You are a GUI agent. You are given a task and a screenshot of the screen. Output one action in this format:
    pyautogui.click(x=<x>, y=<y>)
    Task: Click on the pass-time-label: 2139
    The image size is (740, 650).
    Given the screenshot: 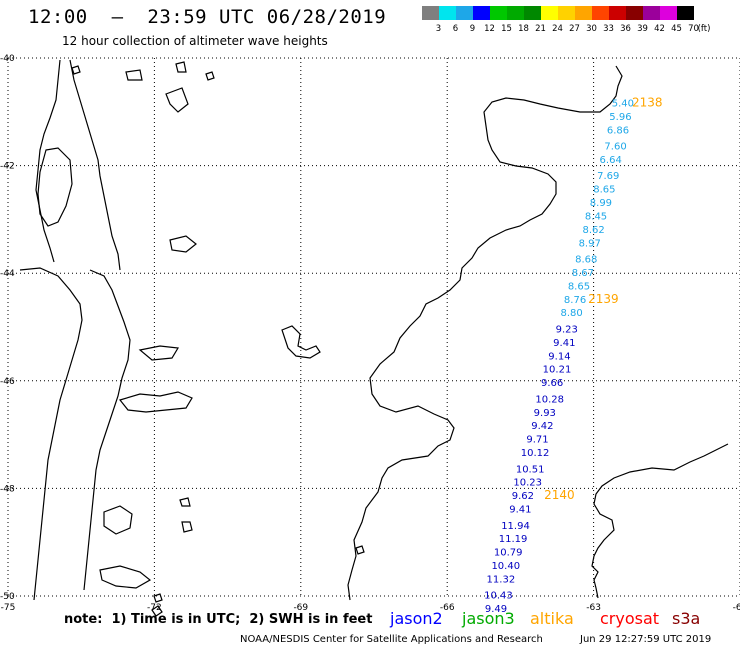 What is the action you would take?
    pyautogui.click(x=603, y=299)
    